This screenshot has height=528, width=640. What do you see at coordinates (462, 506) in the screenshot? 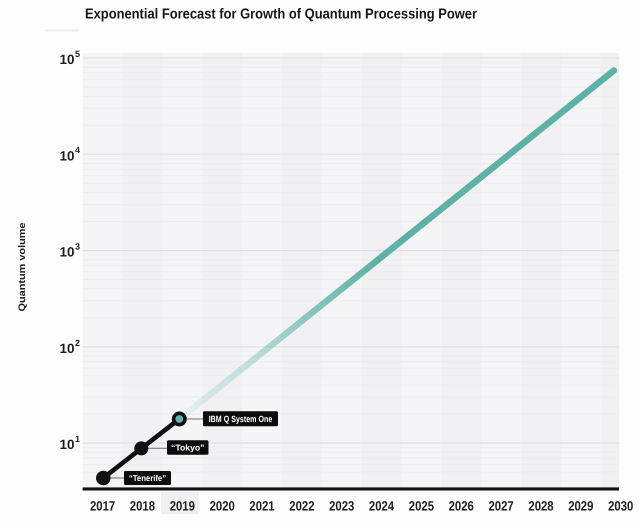
I see `svg-text: 2026` at bounding box center [462, 506].